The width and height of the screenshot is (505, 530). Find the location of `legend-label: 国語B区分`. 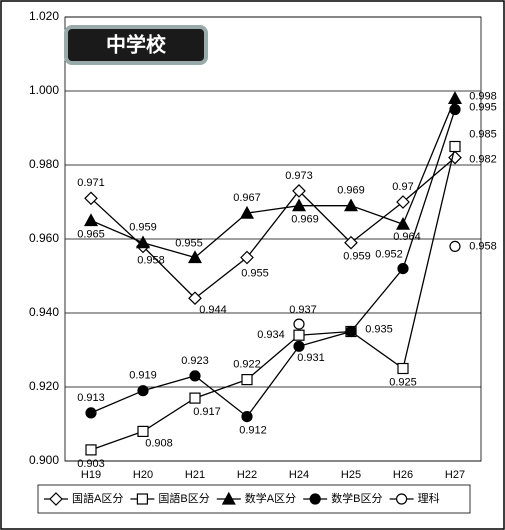

legend-label: 国語B区分 is located at coordinates (183, 498).